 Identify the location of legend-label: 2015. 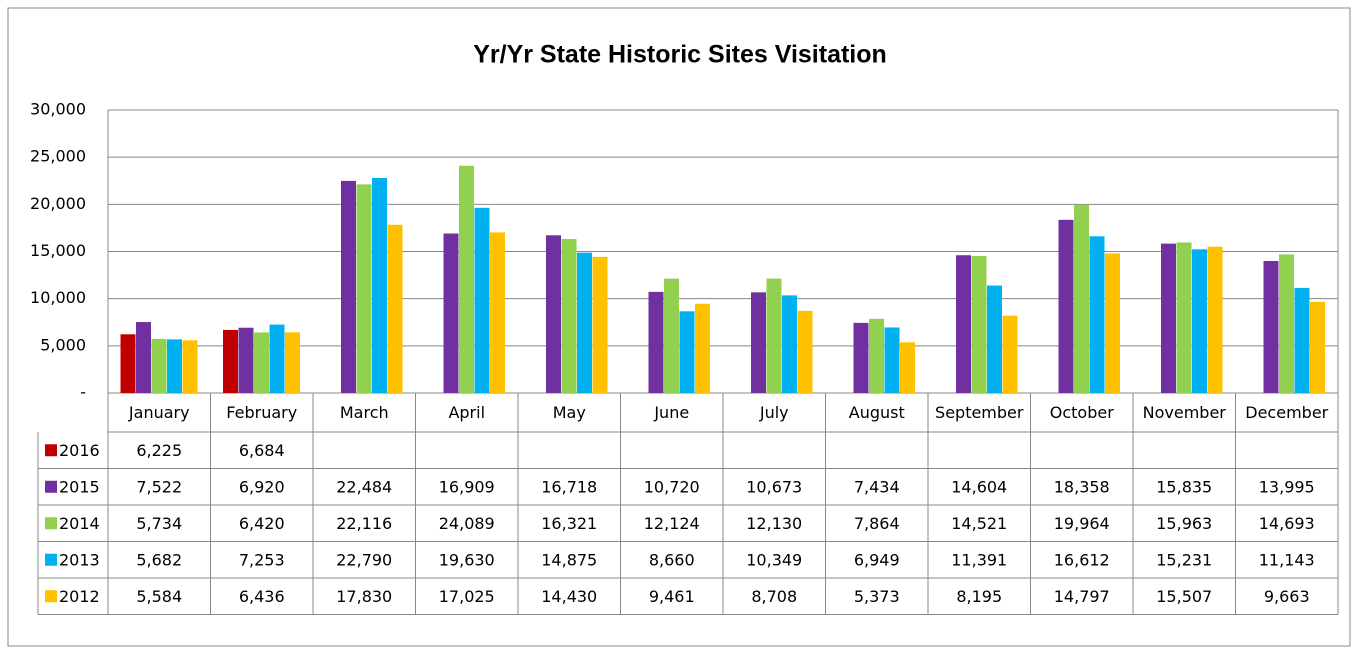
(79, 486).